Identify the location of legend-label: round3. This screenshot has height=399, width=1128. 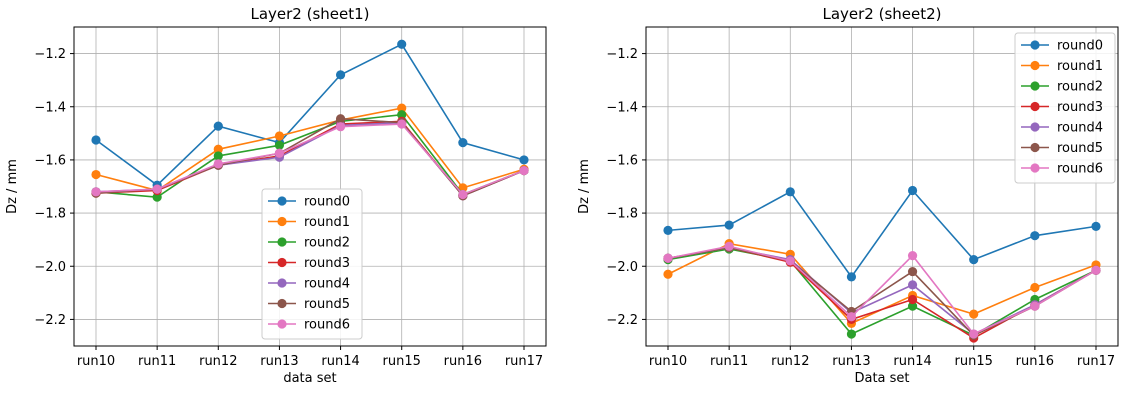
(327, 263).